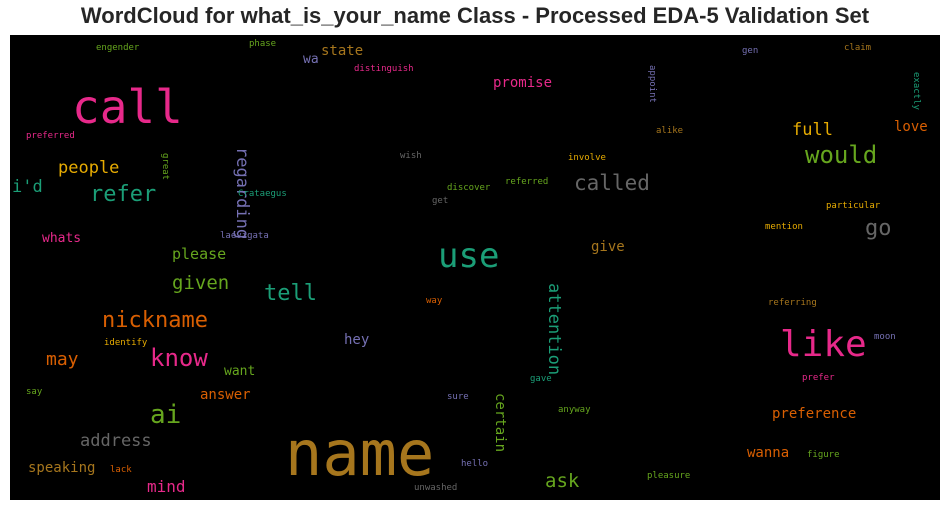  What do you see at coordinates (200, 283) in the screenshot?
I see `word-given: given` at bounding box center [200, 283].